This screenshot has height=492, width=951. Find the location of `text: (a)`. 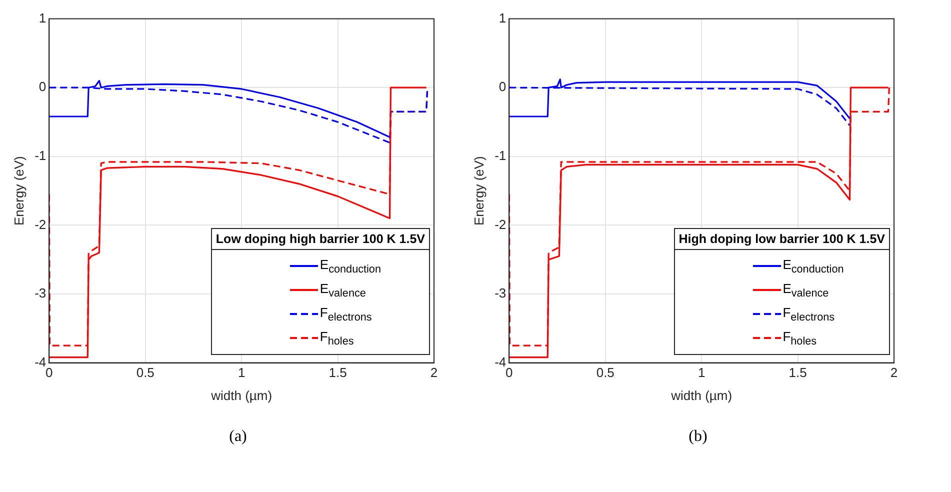

text: (a) is located at coordinates (238, 437).